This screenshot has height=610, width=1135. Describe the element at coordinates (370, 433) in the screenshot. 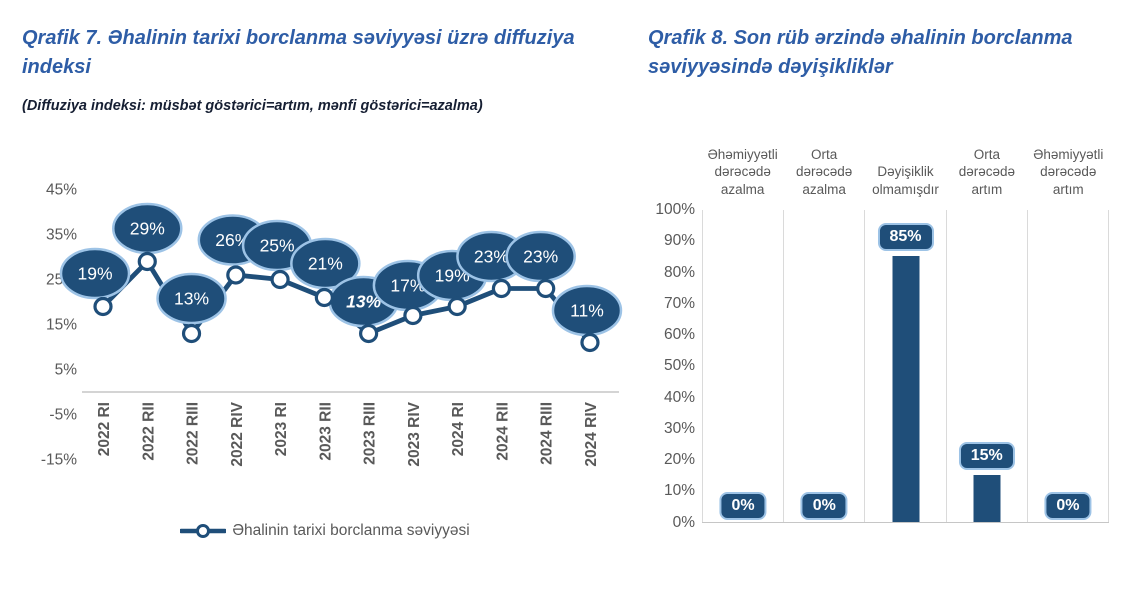

I see `x-axis-category-label: 2023 RIII` at that location.